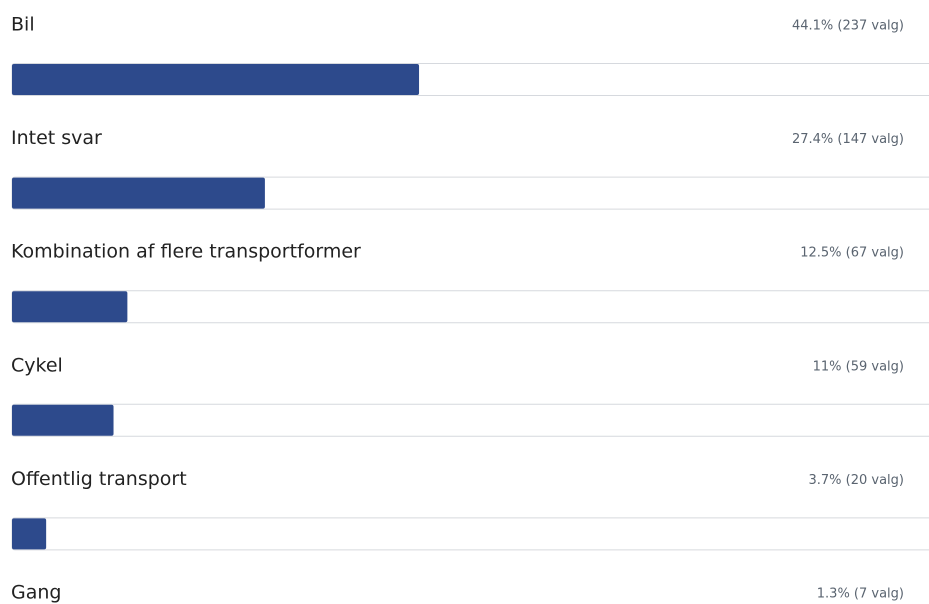 The width and height of the screenshot is (929, 604). I want to click on value-label: 44.1% (237 valg), so click(848, 26).